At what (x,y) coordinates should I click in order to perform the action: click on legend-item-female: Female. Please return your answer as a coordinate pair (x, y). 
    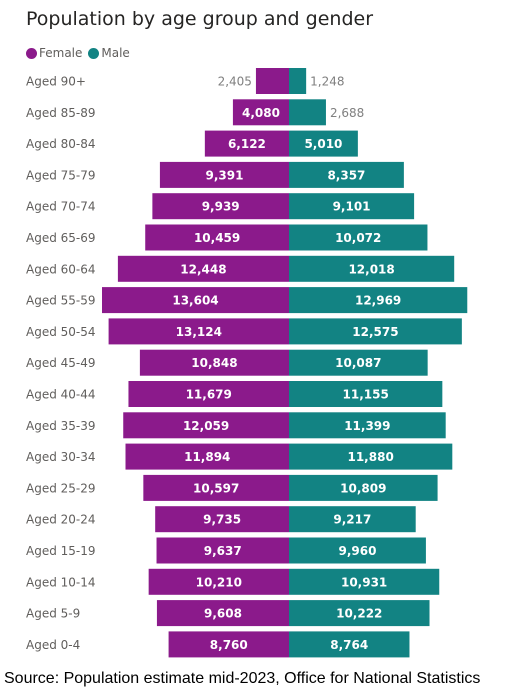
    Looking at the image, I should click on (54, 53).